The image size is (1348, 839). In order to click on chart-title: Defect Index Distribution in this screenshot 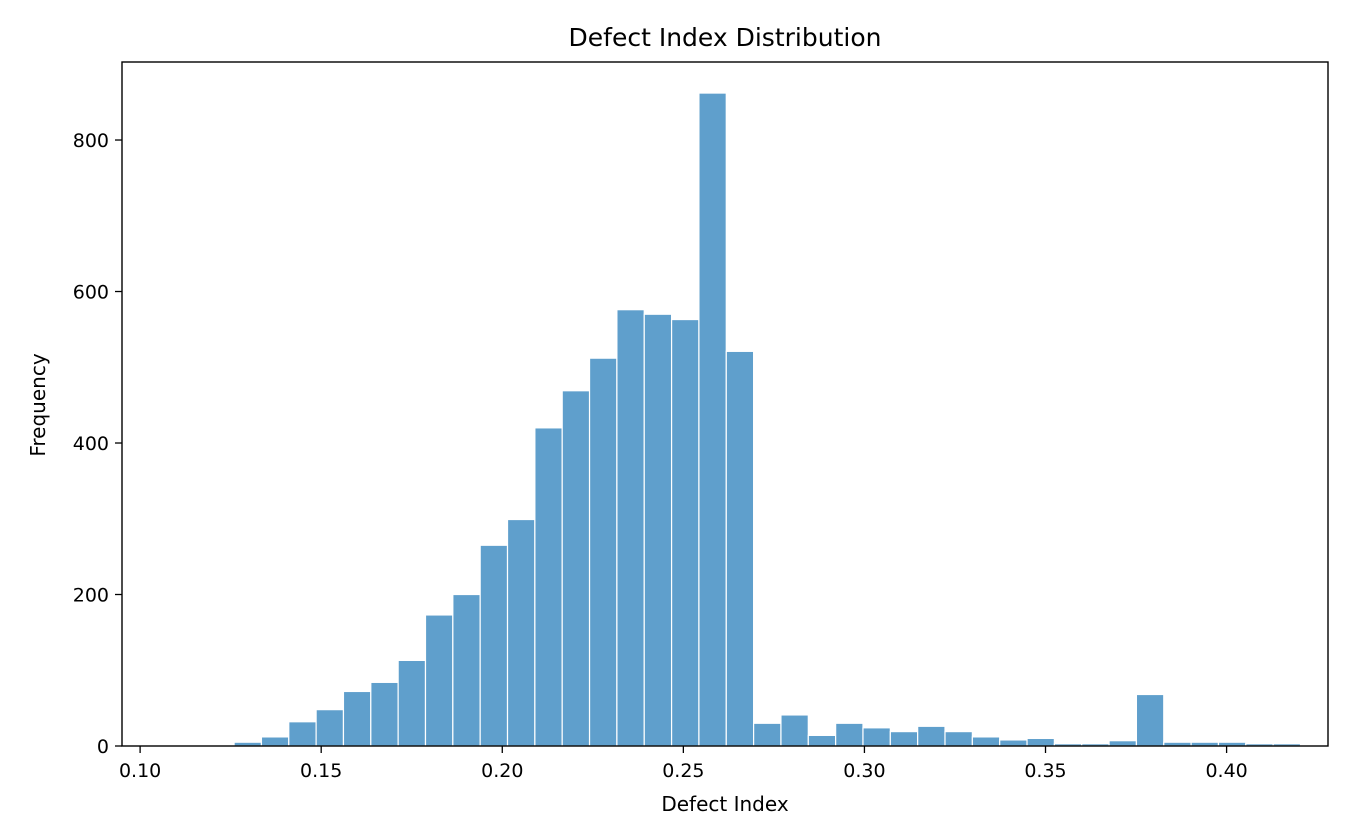, I will do `click(725, 37)`.